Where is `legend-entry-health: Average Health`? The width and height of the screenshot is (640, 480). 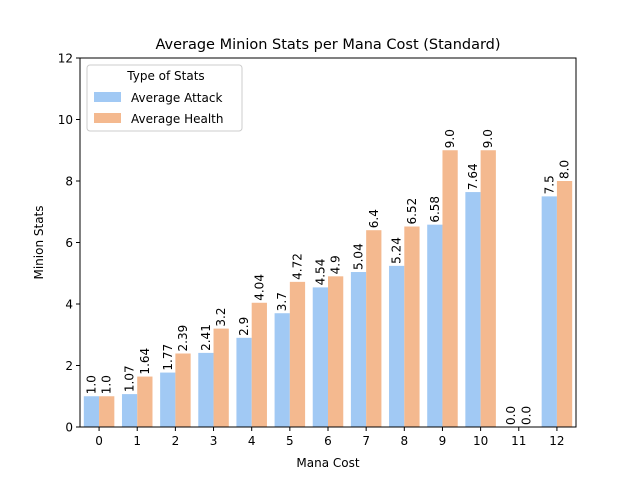
legend-entry-health: Average Health is located at coordinates (177, 119).